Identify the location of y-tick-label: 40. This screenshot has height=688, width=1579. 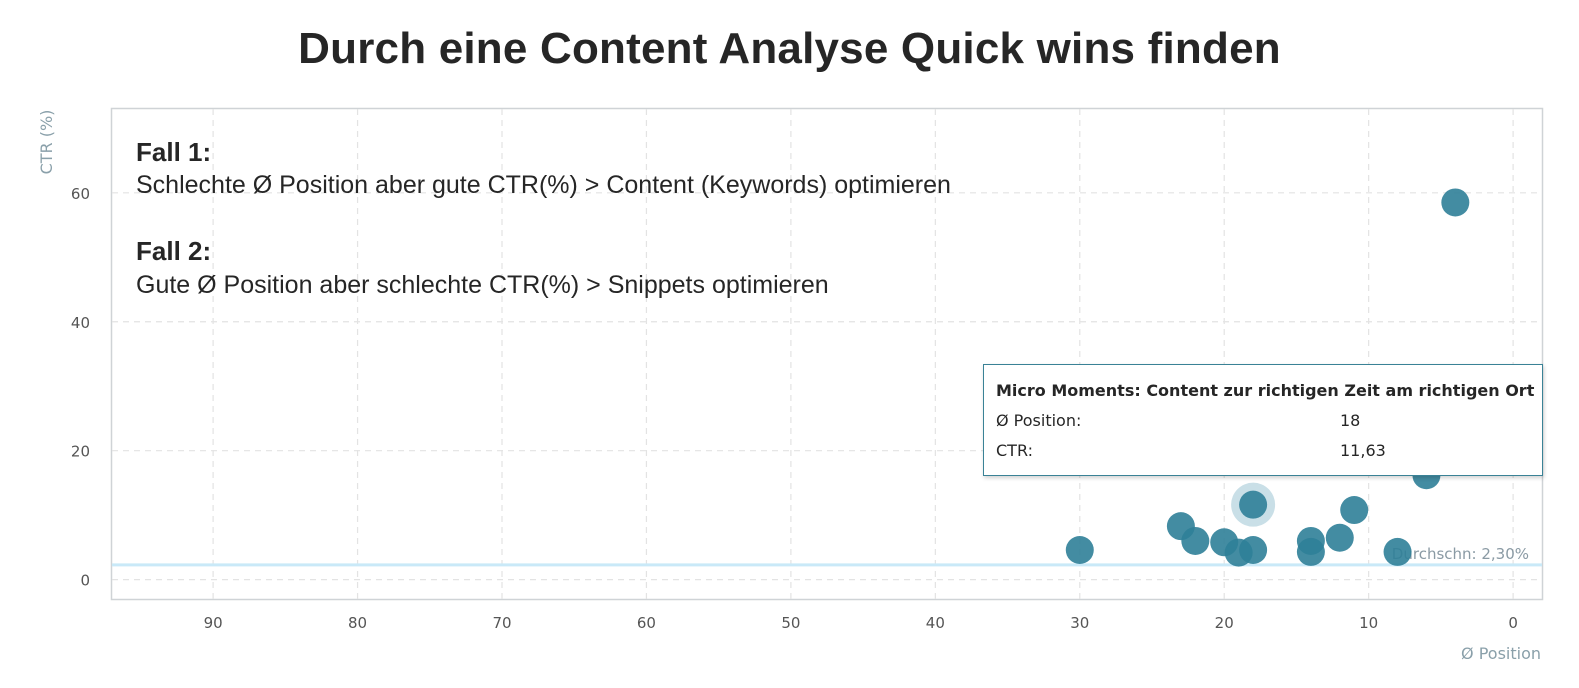
(80, 323).